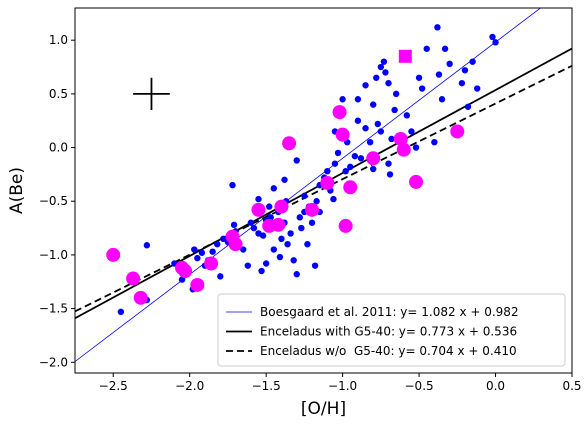  Describe the element at coordinates (189, 386) in the screenshot. I see `x-tick-label: −2.0` at that location.